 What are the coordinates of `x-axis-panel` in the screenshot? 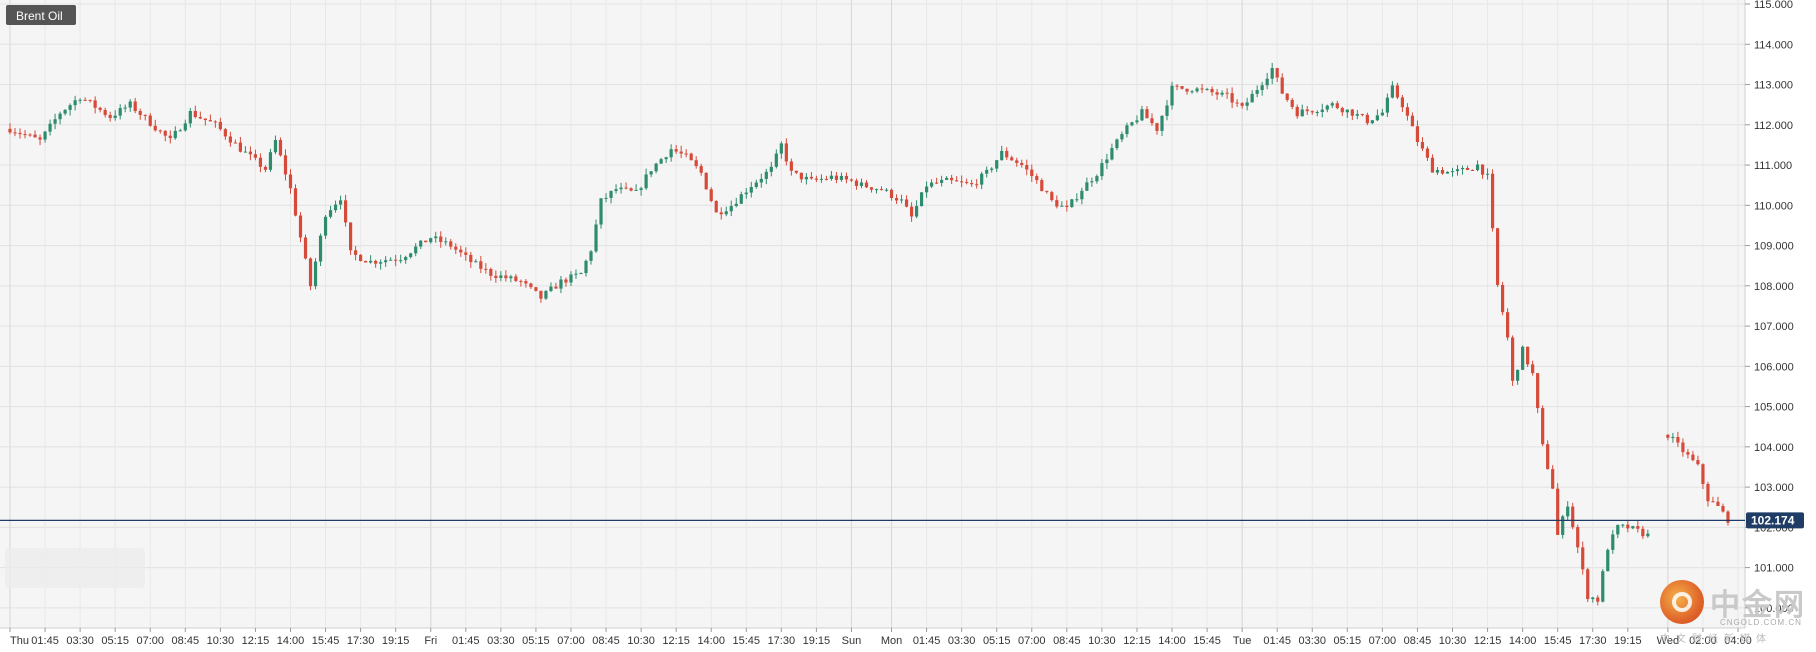 It's located at (908, 640).